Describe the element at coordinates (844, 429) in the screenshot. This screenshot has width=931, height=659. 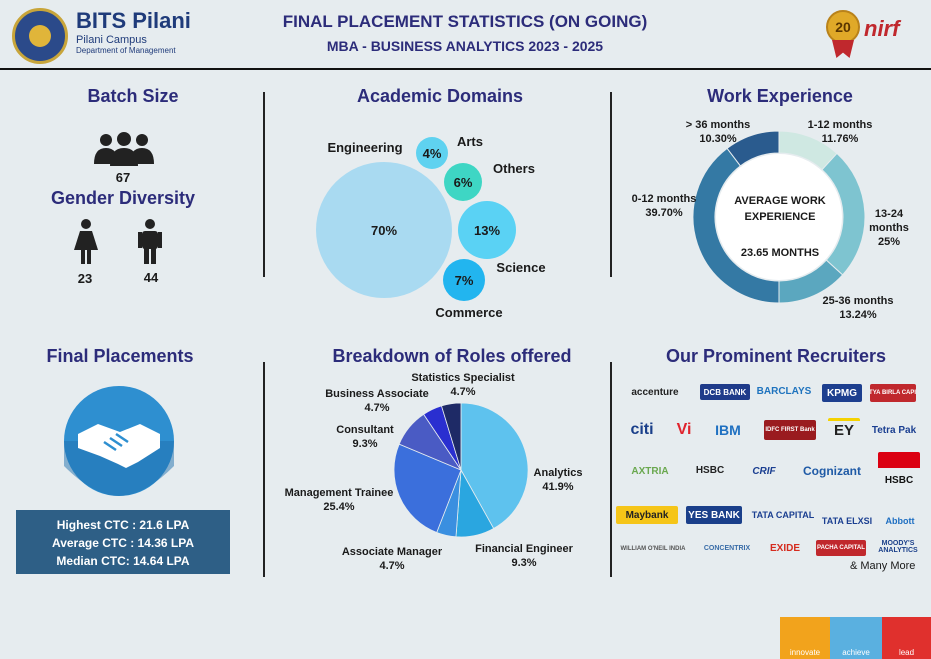
I see `logo-ey: EY` at that location.